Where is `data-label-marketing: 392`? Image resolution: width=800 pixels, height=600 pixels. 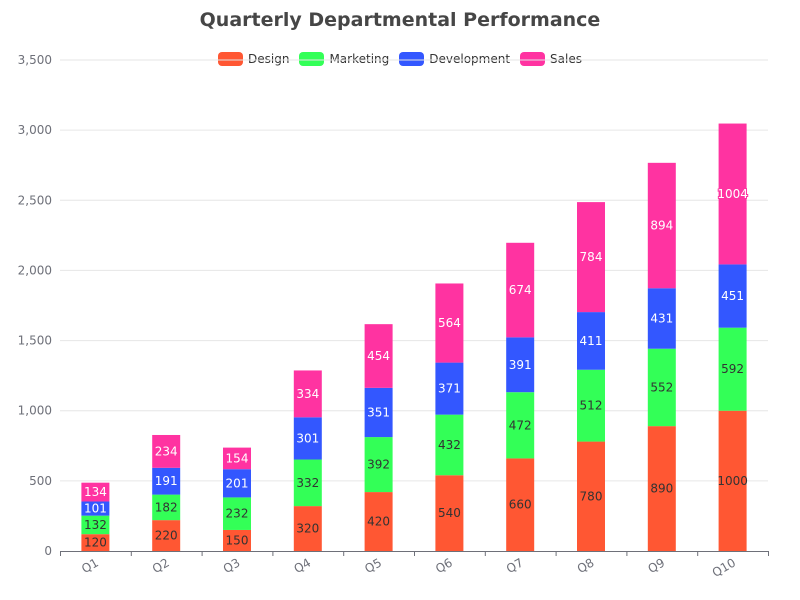
data-label-marketing: 392 is located at coordinates (378, 465).